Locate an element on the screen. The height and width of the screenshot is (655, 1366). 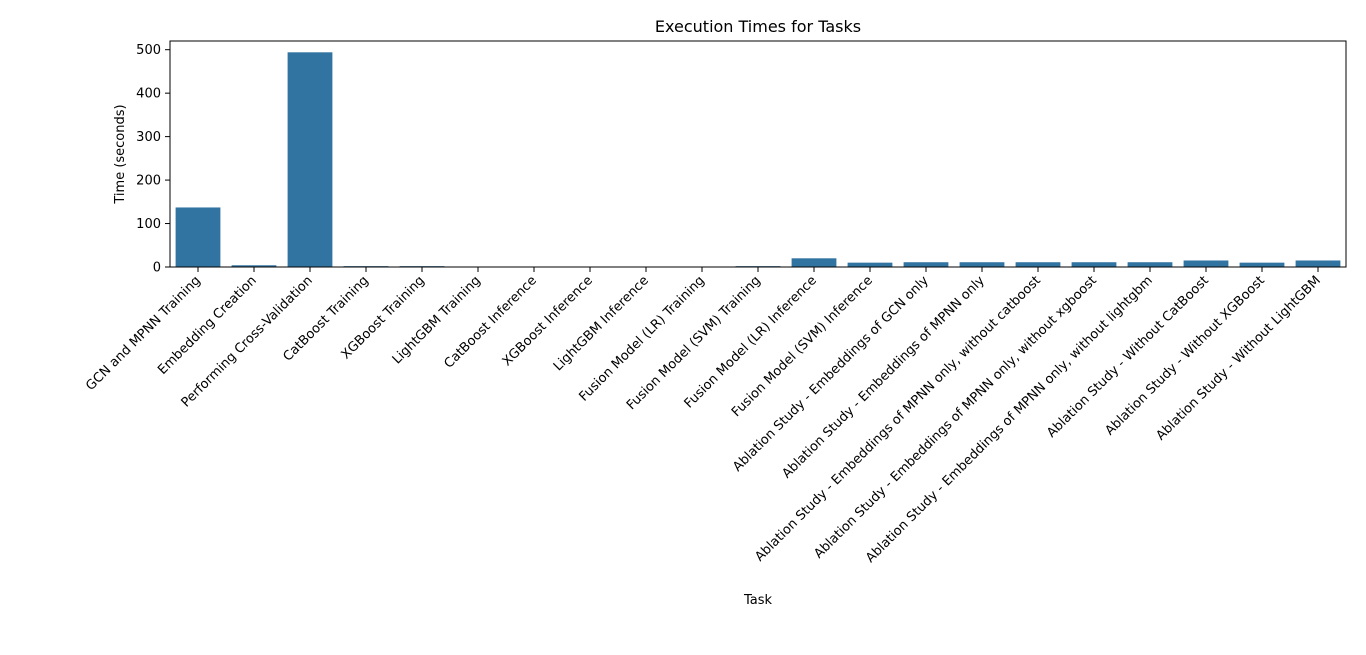
x-tick-label: Ablation Study - Embeddings of GCN only is located at coordinates (831, 374).